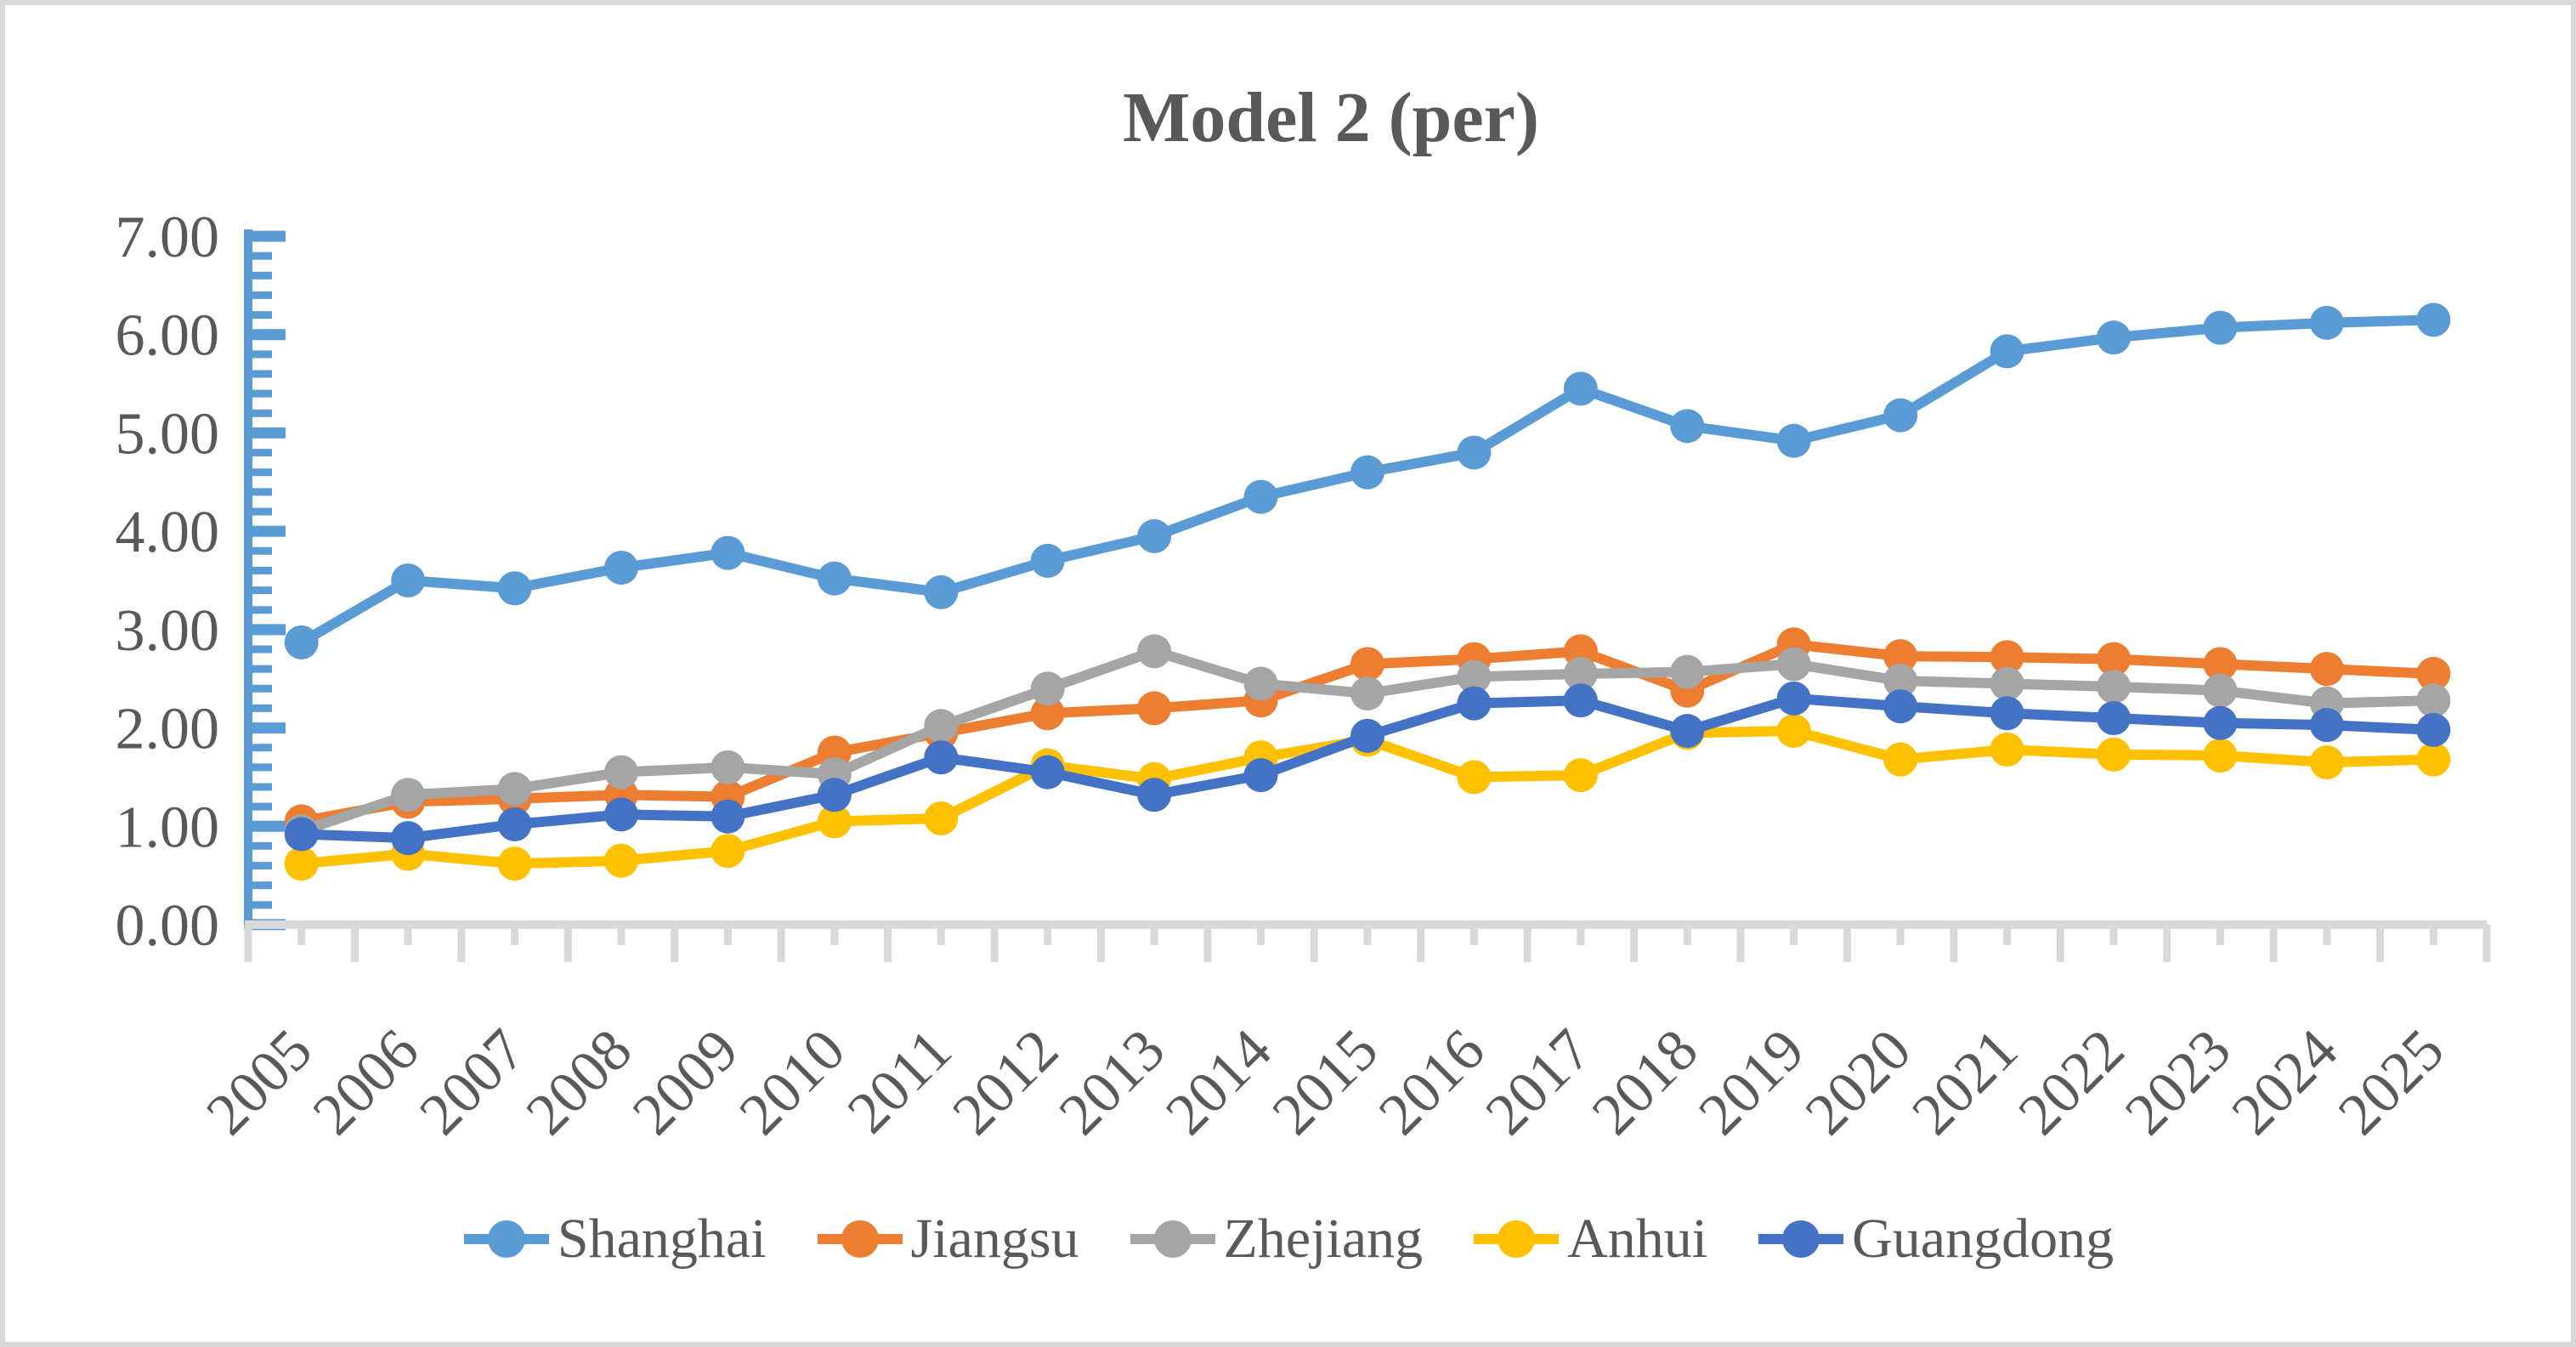 The image size is (2576, 1347). I want to click on legend-label: Jiangsu, so click(994, 1239).